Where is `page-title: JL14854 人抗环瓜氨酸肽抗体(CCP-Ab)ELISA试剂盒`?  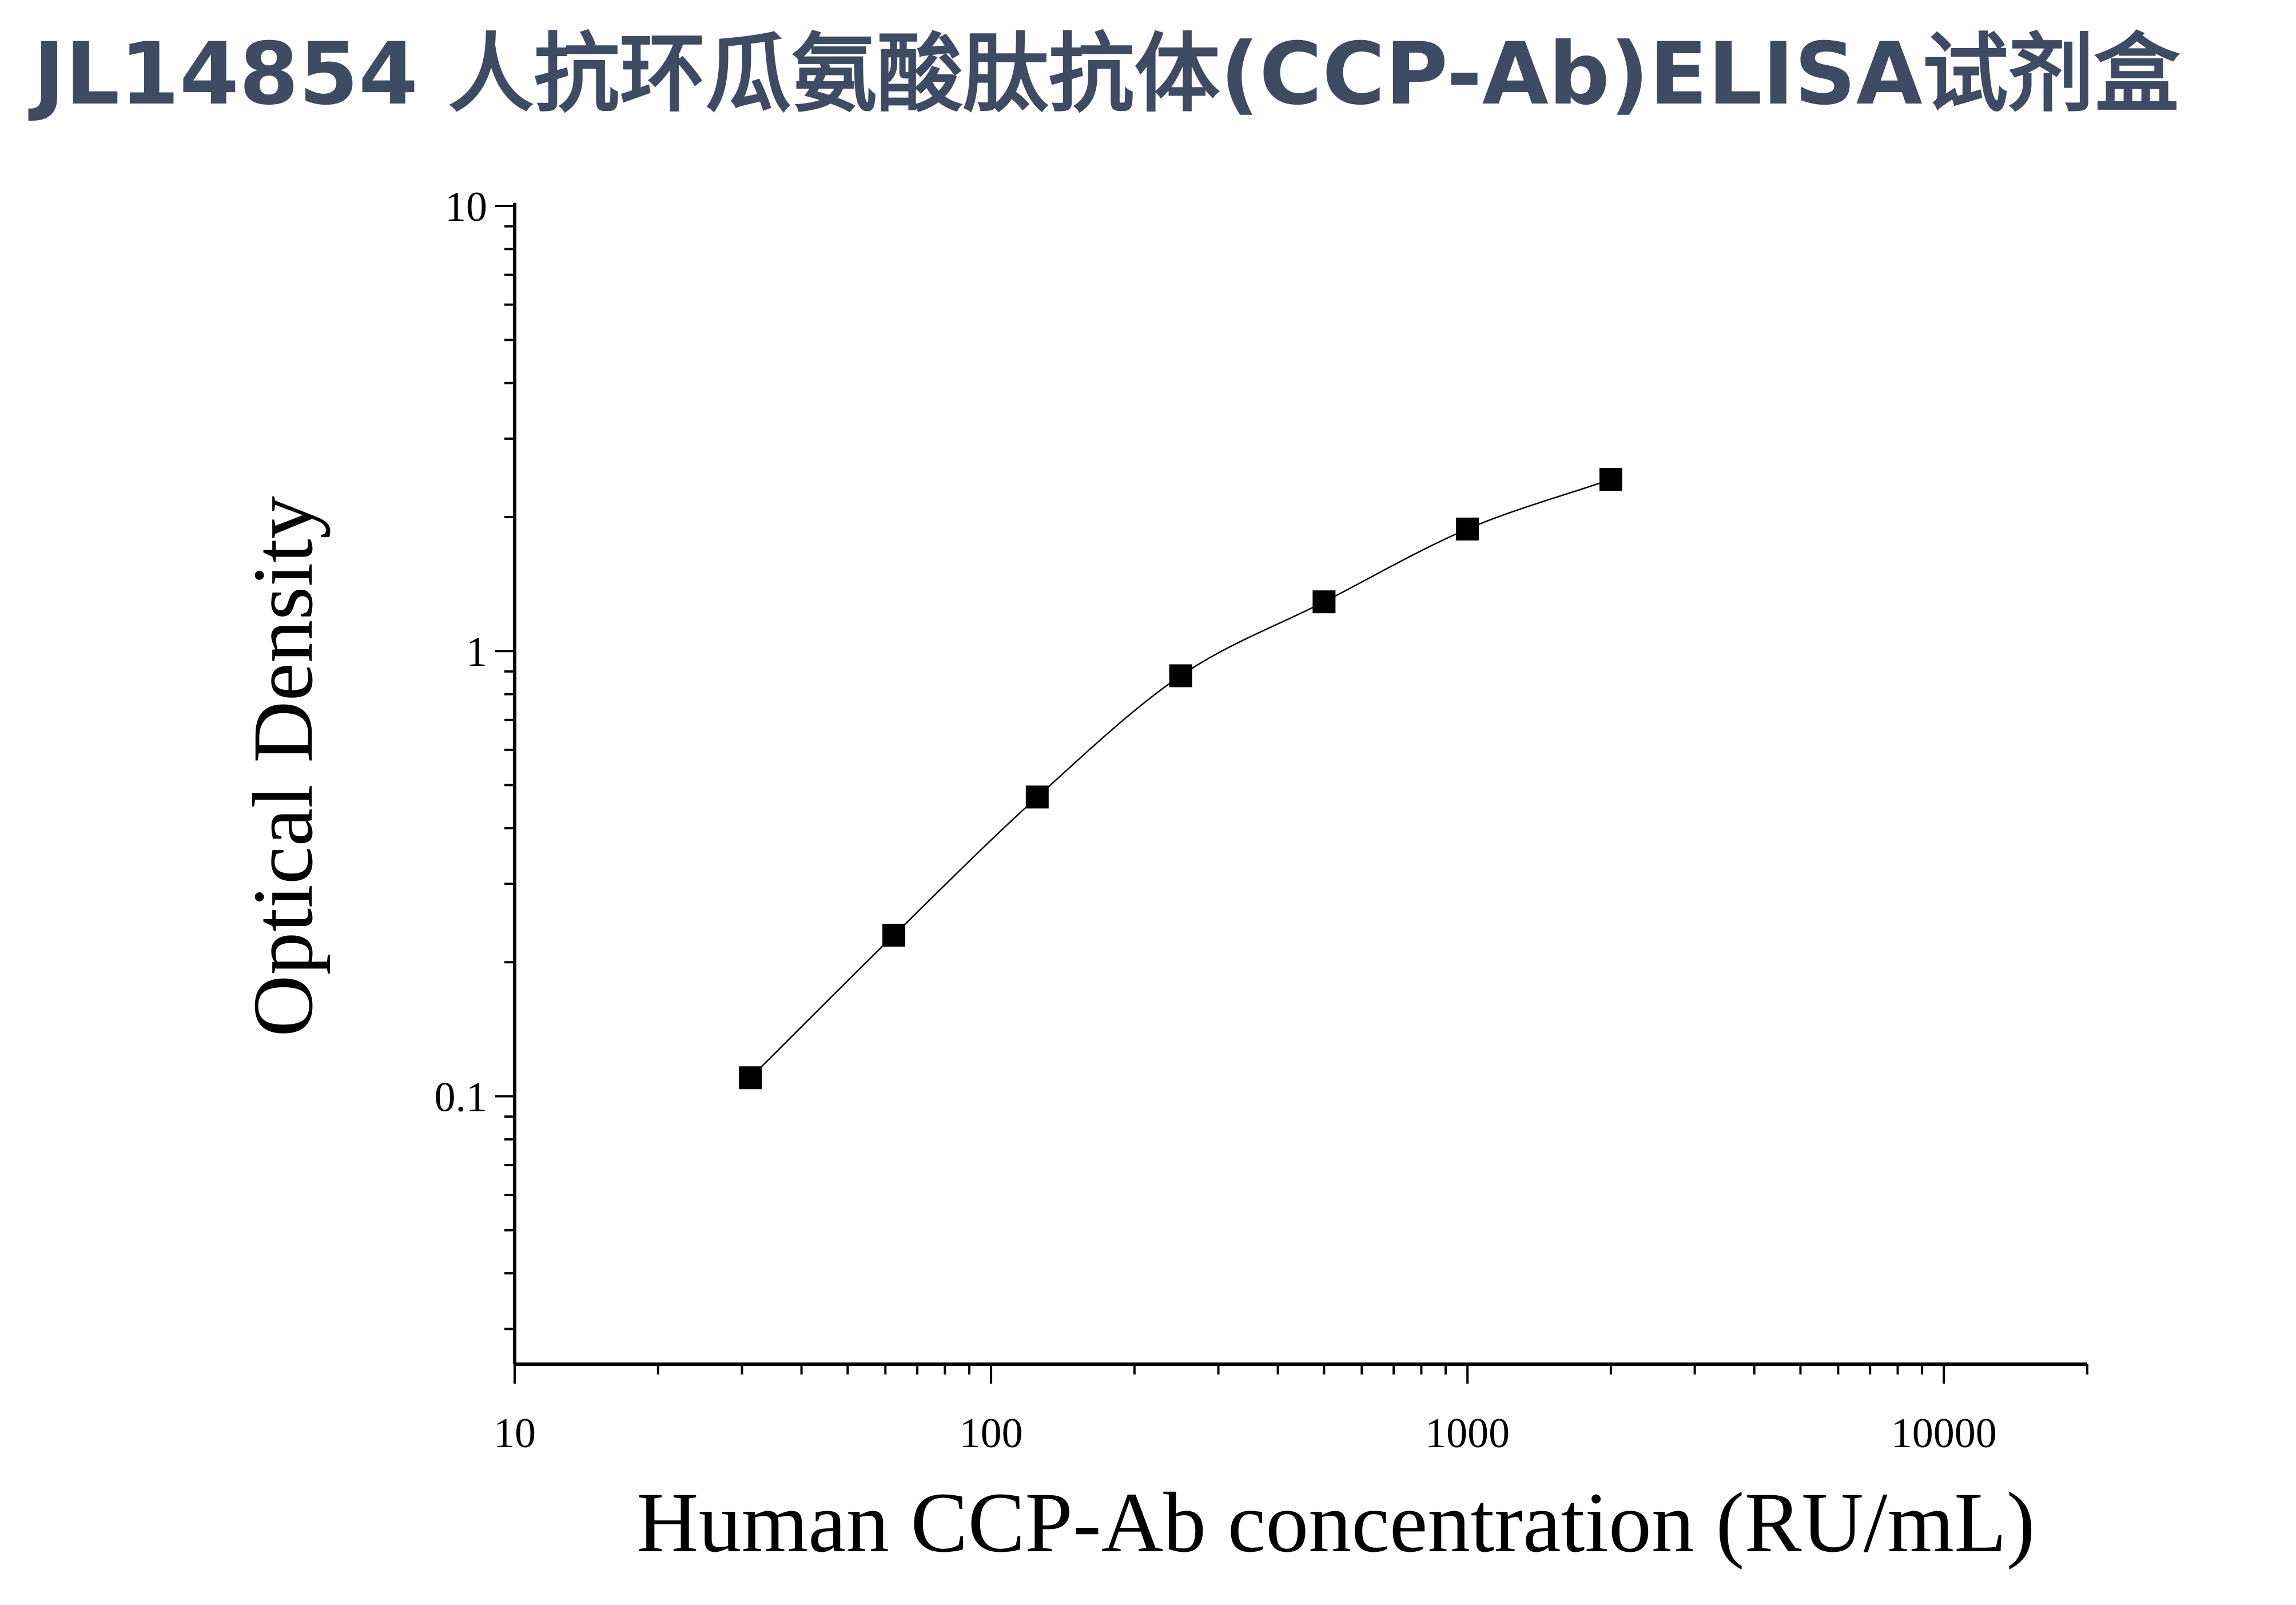 page-title: JL14854 人抗环瓜氨酸肽抗体(CCP-Ab)ELISA试剂盒 is located at coordinates (1106, 74).